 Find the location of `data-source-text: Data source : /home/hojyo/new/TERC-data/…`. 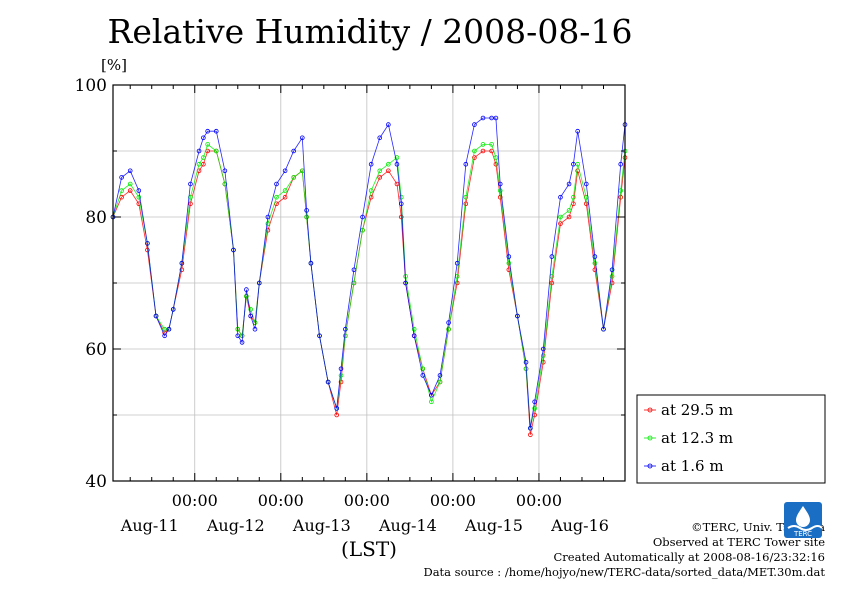

data-source-text: Data source : /home/hojyo/new/TERC-data/… is located at coordinates (624, 572).